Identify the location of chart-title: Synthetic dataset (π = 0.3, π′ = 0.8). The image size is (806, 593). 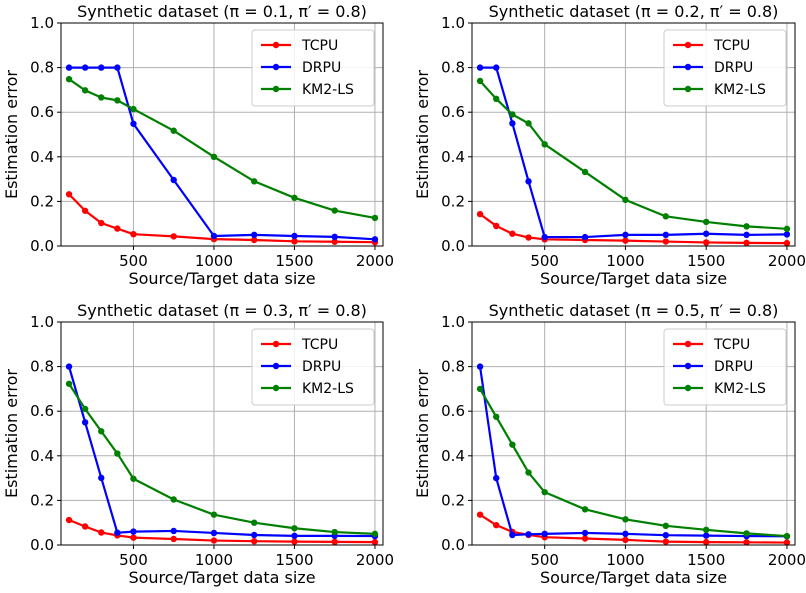
(222, 310).